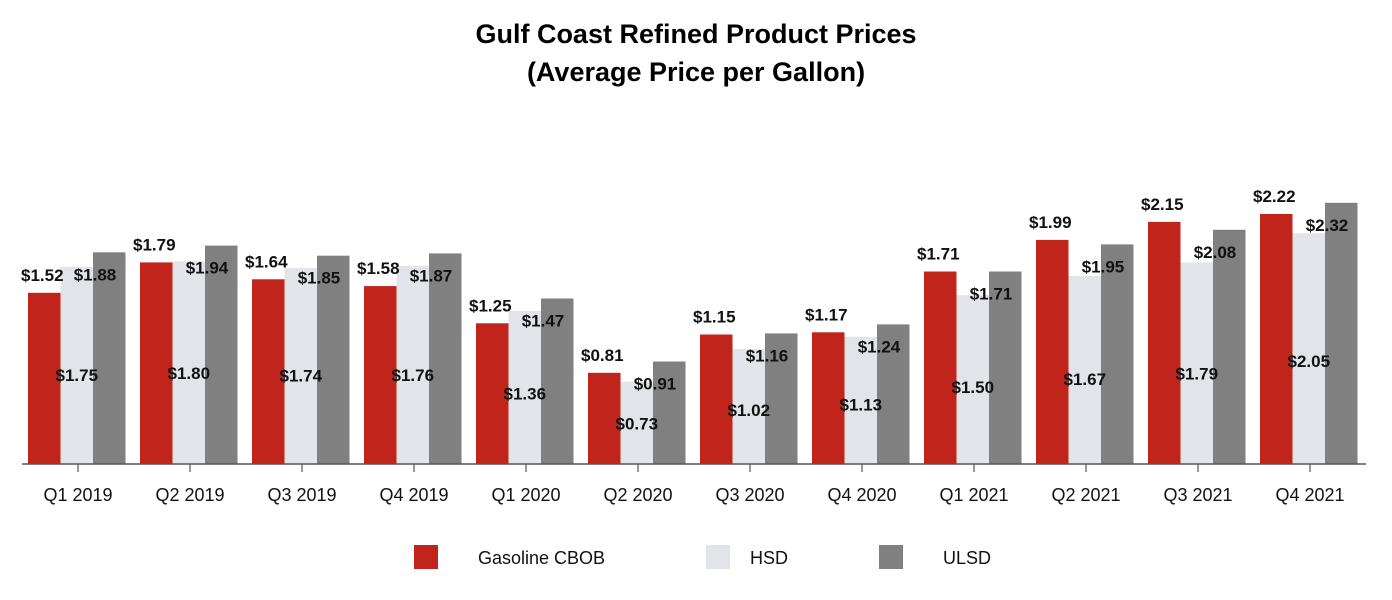 This screenshot has height=600, width=1392. I want to click on bar-hsd-q4-2021, so click(1308, 348).